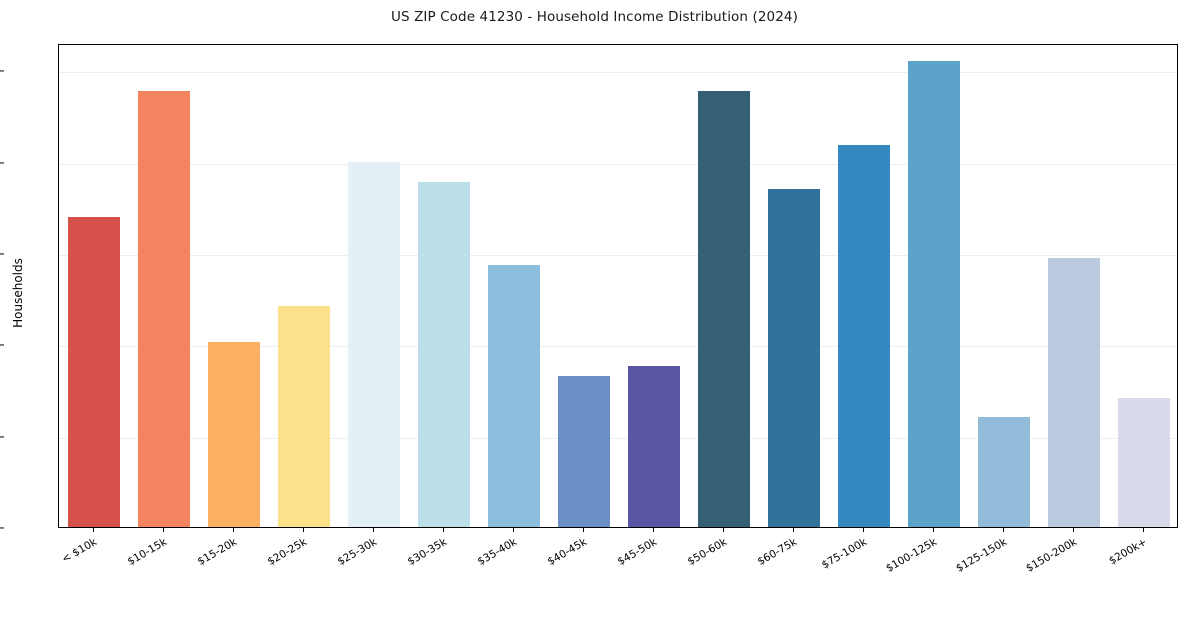 Image resolution: width=1189 pixels, height=626 pixels. I want to click on x-tick-label: $40-45k, so click(567, 552).